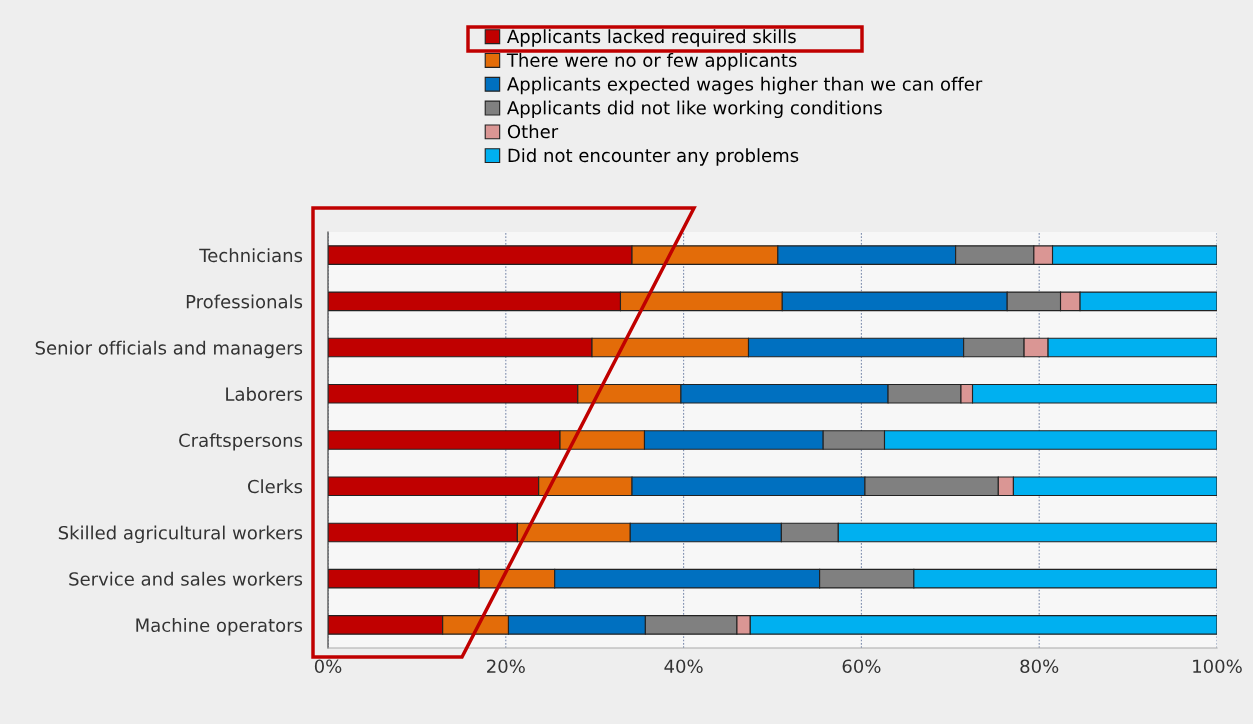 This screenshot has height=724, width=1253. Describe the element at coordinates (651, 62) in the screenshot. I see `legend-label: There were no or few applicants` at that location.